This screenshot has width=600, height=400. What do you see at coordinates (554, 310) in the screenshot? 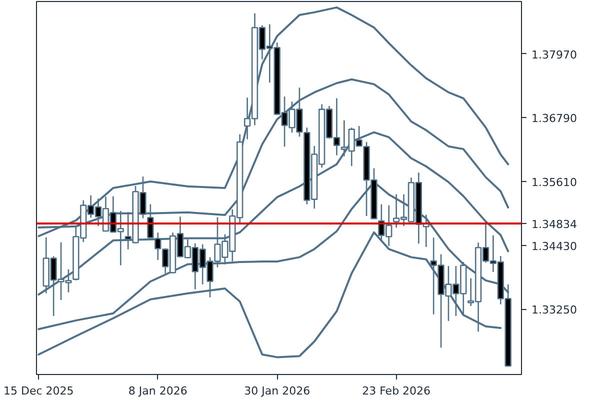
I see `y-tick-label: 1.33250` at bounding box center [554, 310].